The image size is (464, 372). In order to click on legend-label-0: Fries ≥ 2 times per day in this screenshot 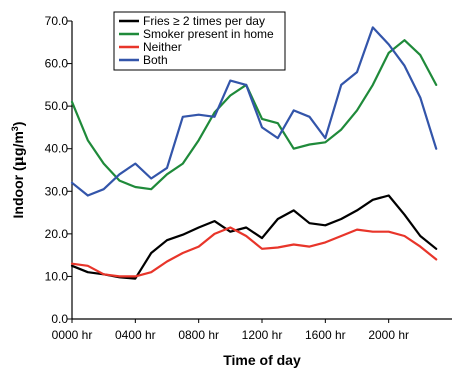, I will do `click(204, 21)`.